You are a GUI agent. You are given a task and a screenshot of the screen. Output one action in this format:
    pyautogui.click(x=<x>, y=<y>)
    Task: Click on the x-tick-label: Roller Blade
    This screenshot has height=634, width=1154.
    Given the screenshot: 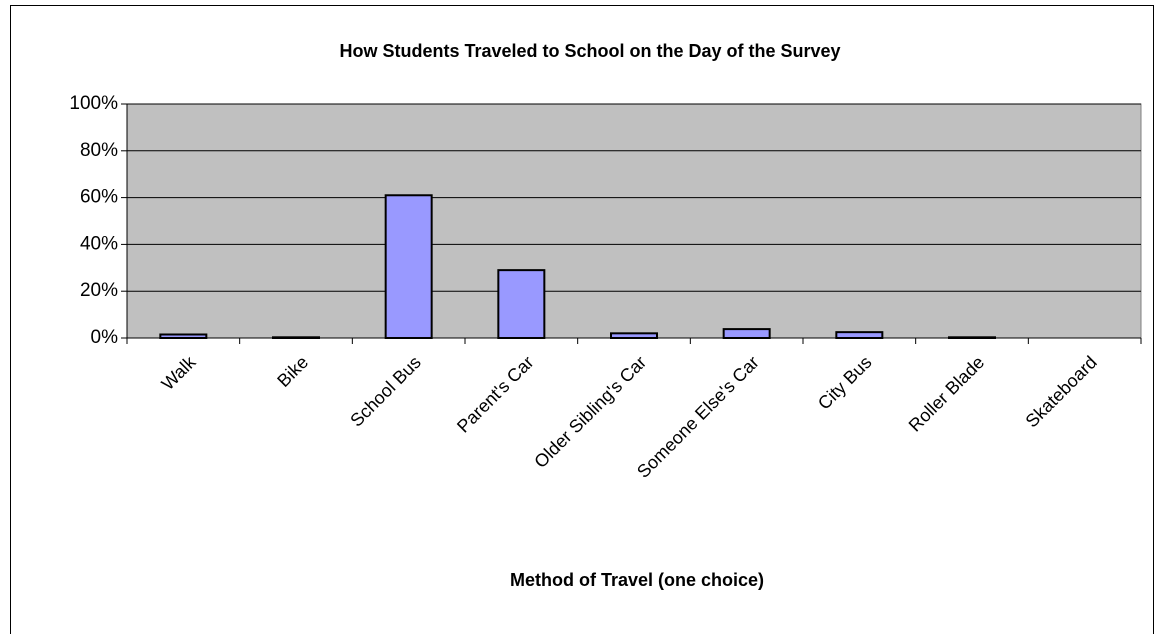 What is the action you would take?
    pyautogui.click(x=946, y=393)
    